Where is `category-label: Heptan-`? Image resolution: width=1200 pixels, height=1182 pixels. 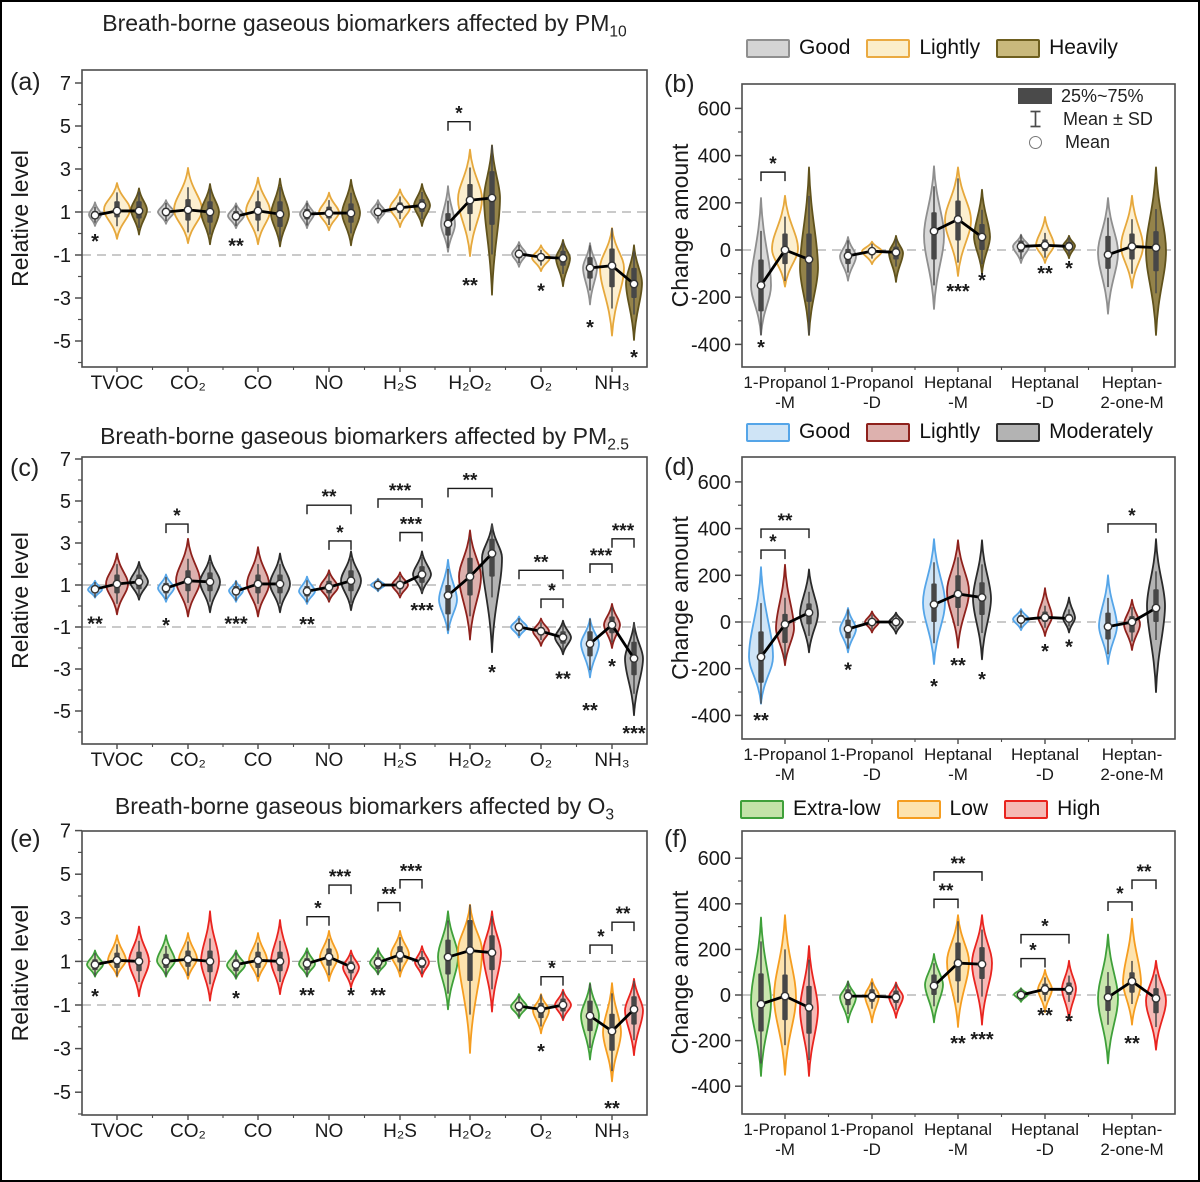
category-label: Heptan- is located at coordinates (1132, 754).